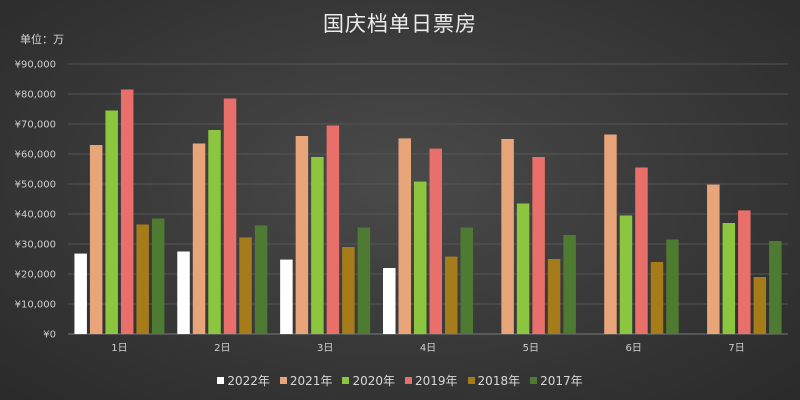 The height and width of the screenshot is (400, 800). Describe the element at coordinates (400, 380) in the screenshot. I see `chart-legend: 2022年 2021年 2020年 2019年 2018年 2017年` at that location.